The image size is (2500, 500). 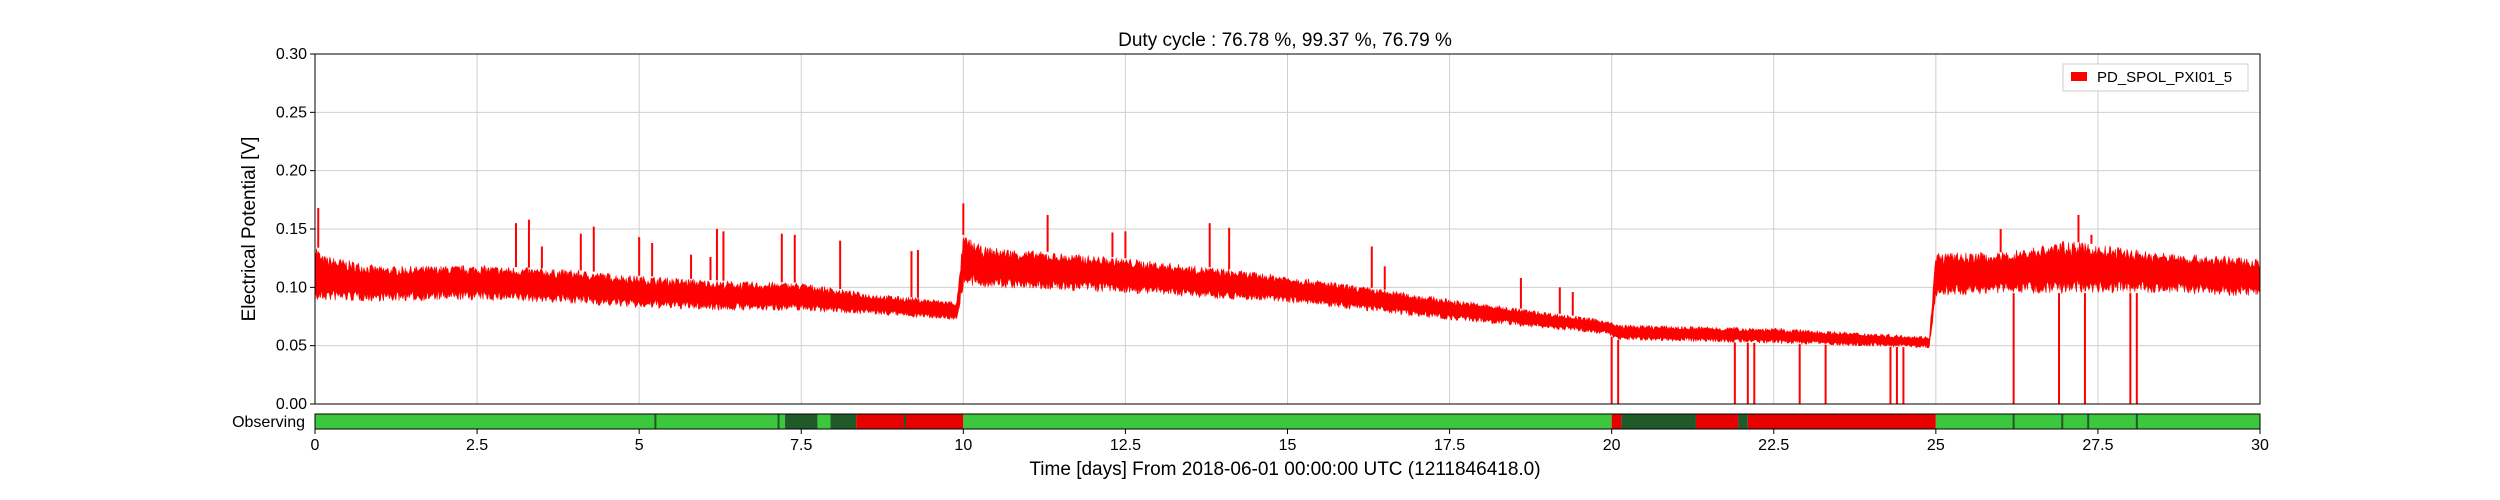 I want to click on y-tick-label: 0.10, so click(x=291, y=287).